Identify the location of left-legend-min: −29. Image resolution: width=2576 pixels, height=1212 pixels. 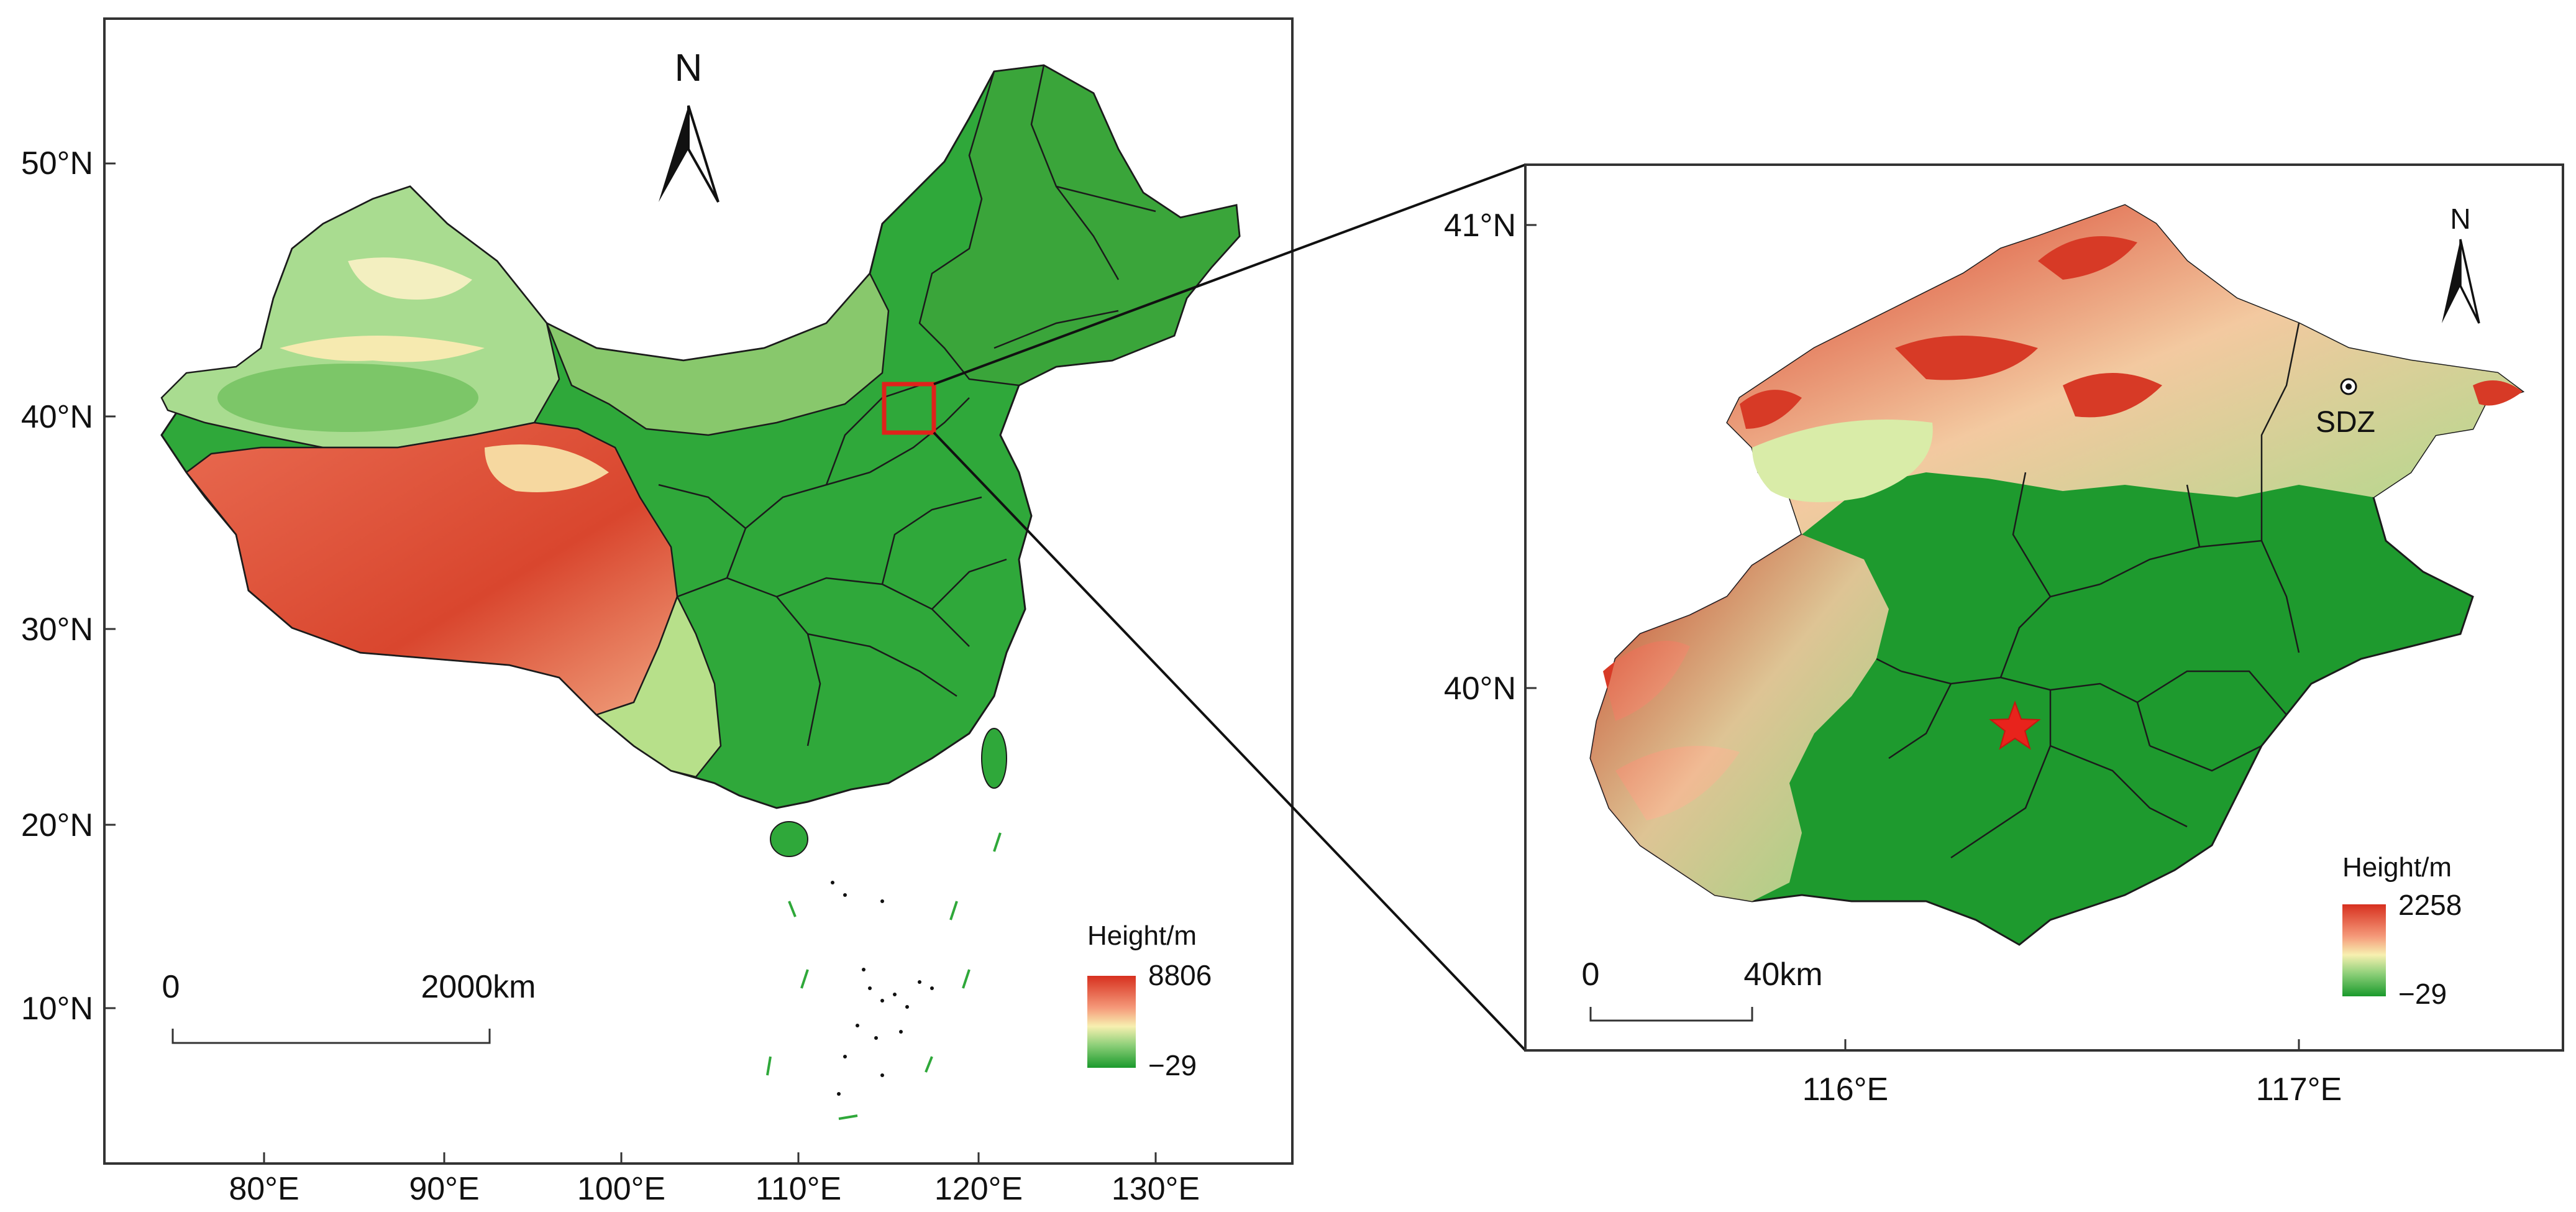
(1172, 1065).